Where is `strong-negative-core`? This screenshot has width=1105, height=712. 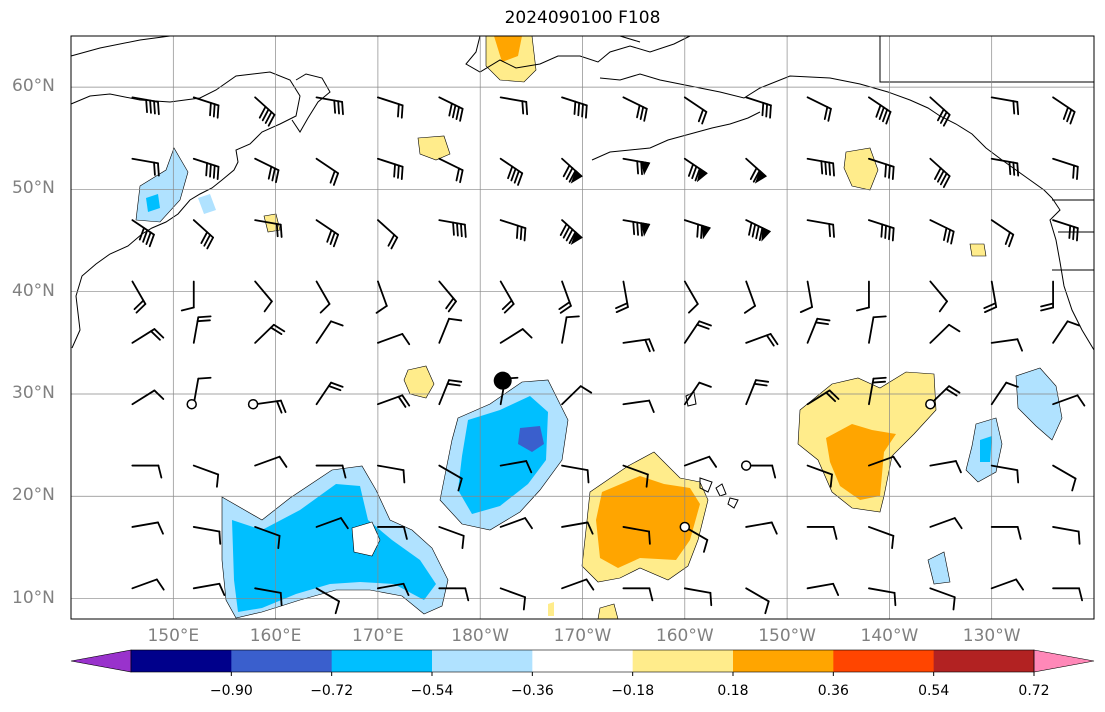 strong-negative-core is located at coordinates (531, 439).